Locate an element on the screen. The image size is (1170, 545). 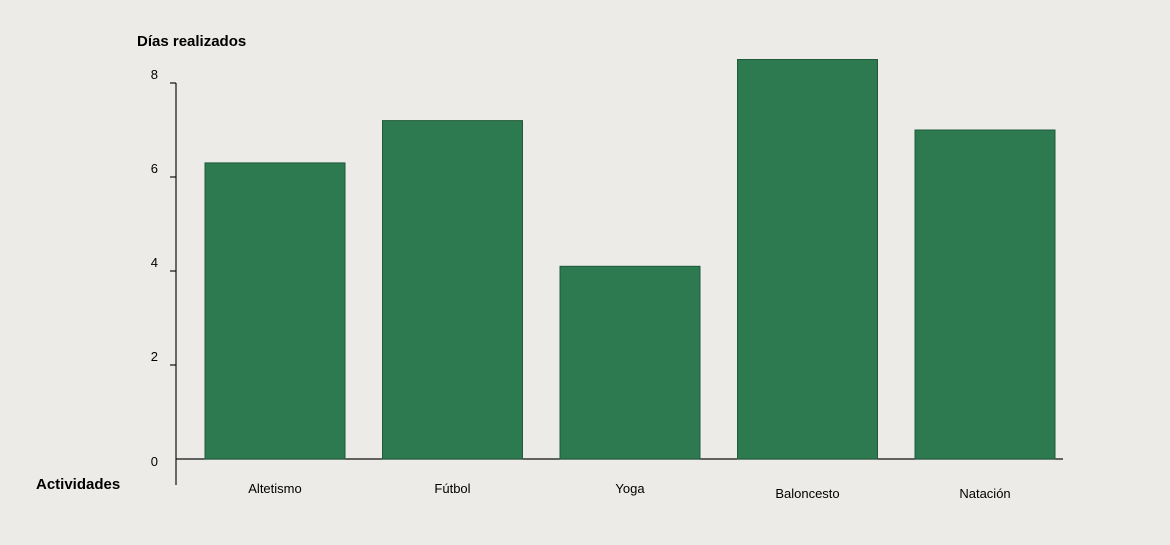
bar-fútbol is located at coordinates (452, 290).